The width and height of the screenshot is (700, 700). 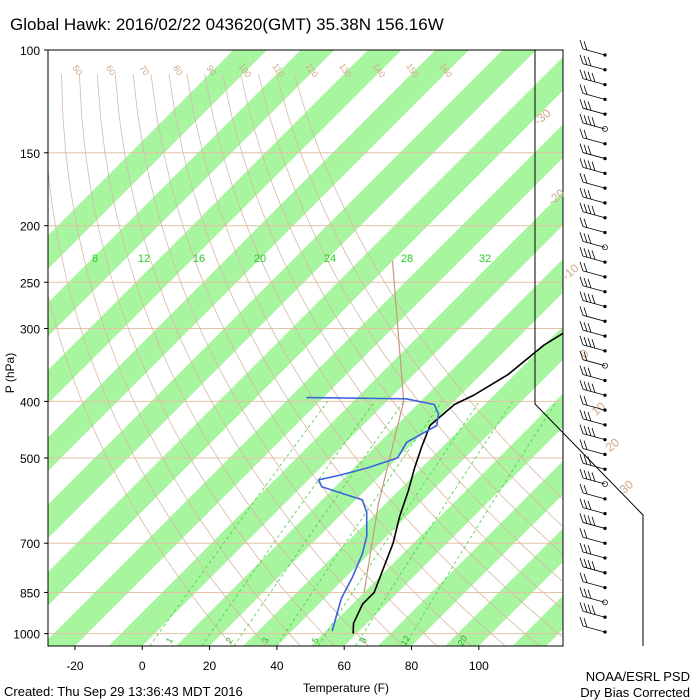 What do you see at coordinates (315, 640) in the screenshot?
I see `mixing-ratio-label: 5` at bounding box center [315, 640].